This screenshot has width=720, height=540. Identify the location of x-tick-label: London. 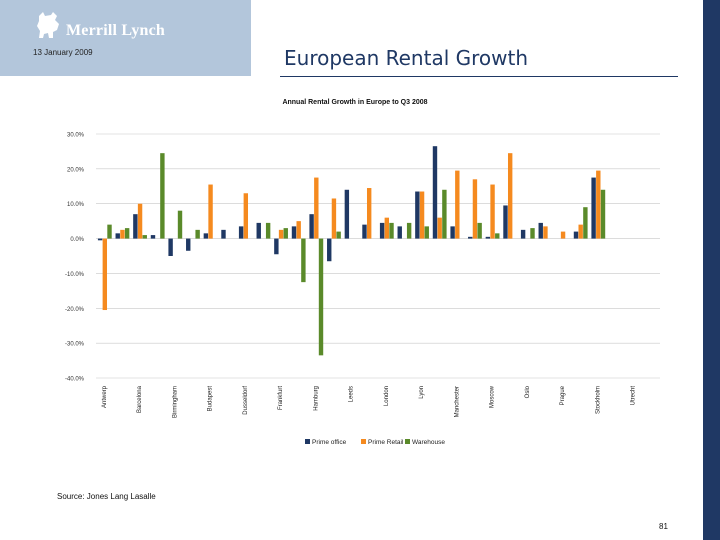
(387, 396).